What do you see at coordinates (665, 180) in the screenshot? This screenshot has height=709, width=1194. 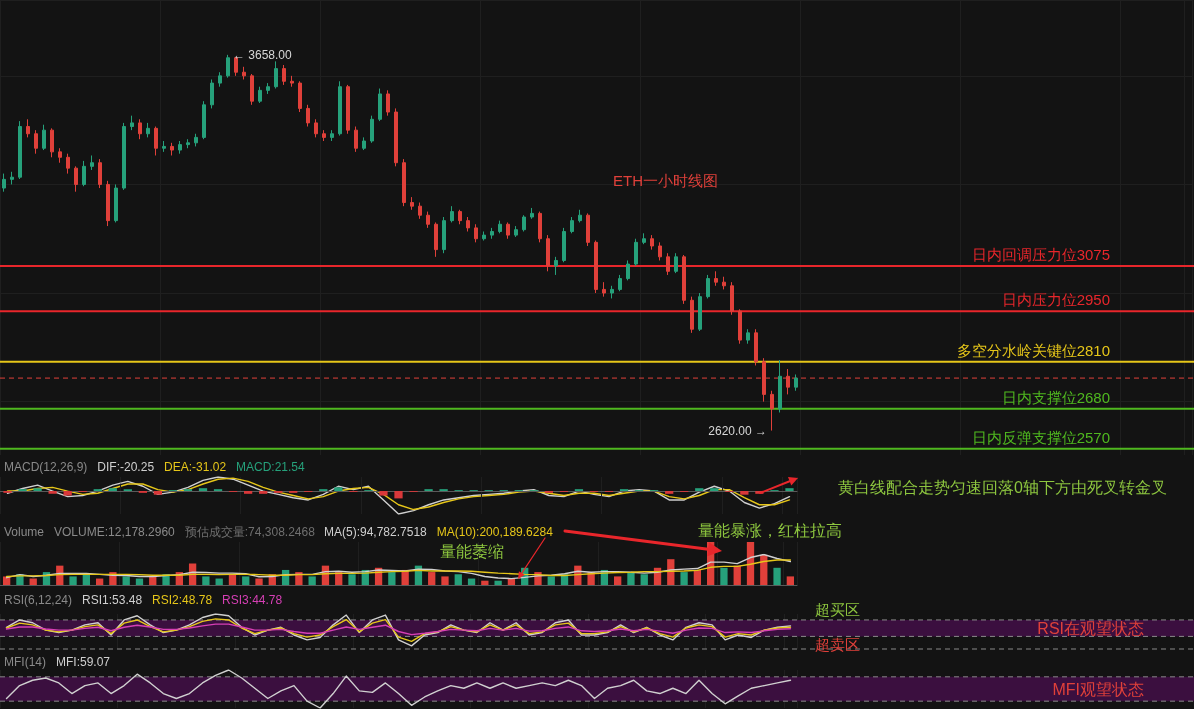 I see `text: ETH一小时线图` at bounding box center [665, 180].